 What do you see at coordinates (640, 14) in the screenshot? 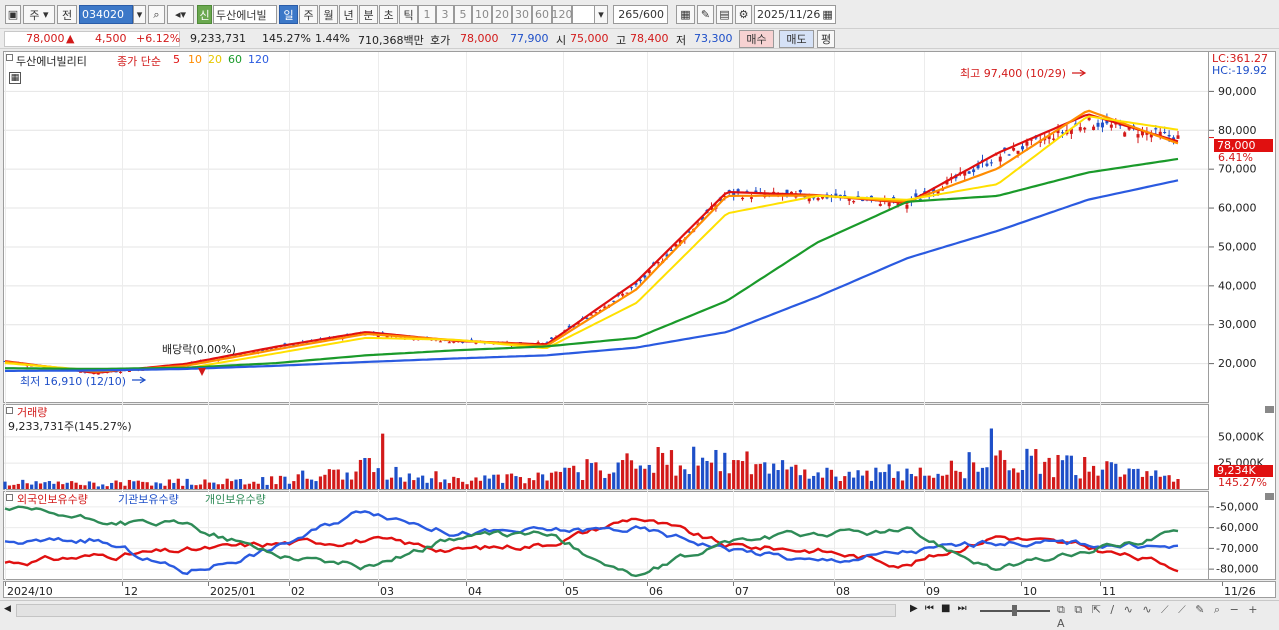
I see `count-input: 265/600` at bounding box center [640, 14].